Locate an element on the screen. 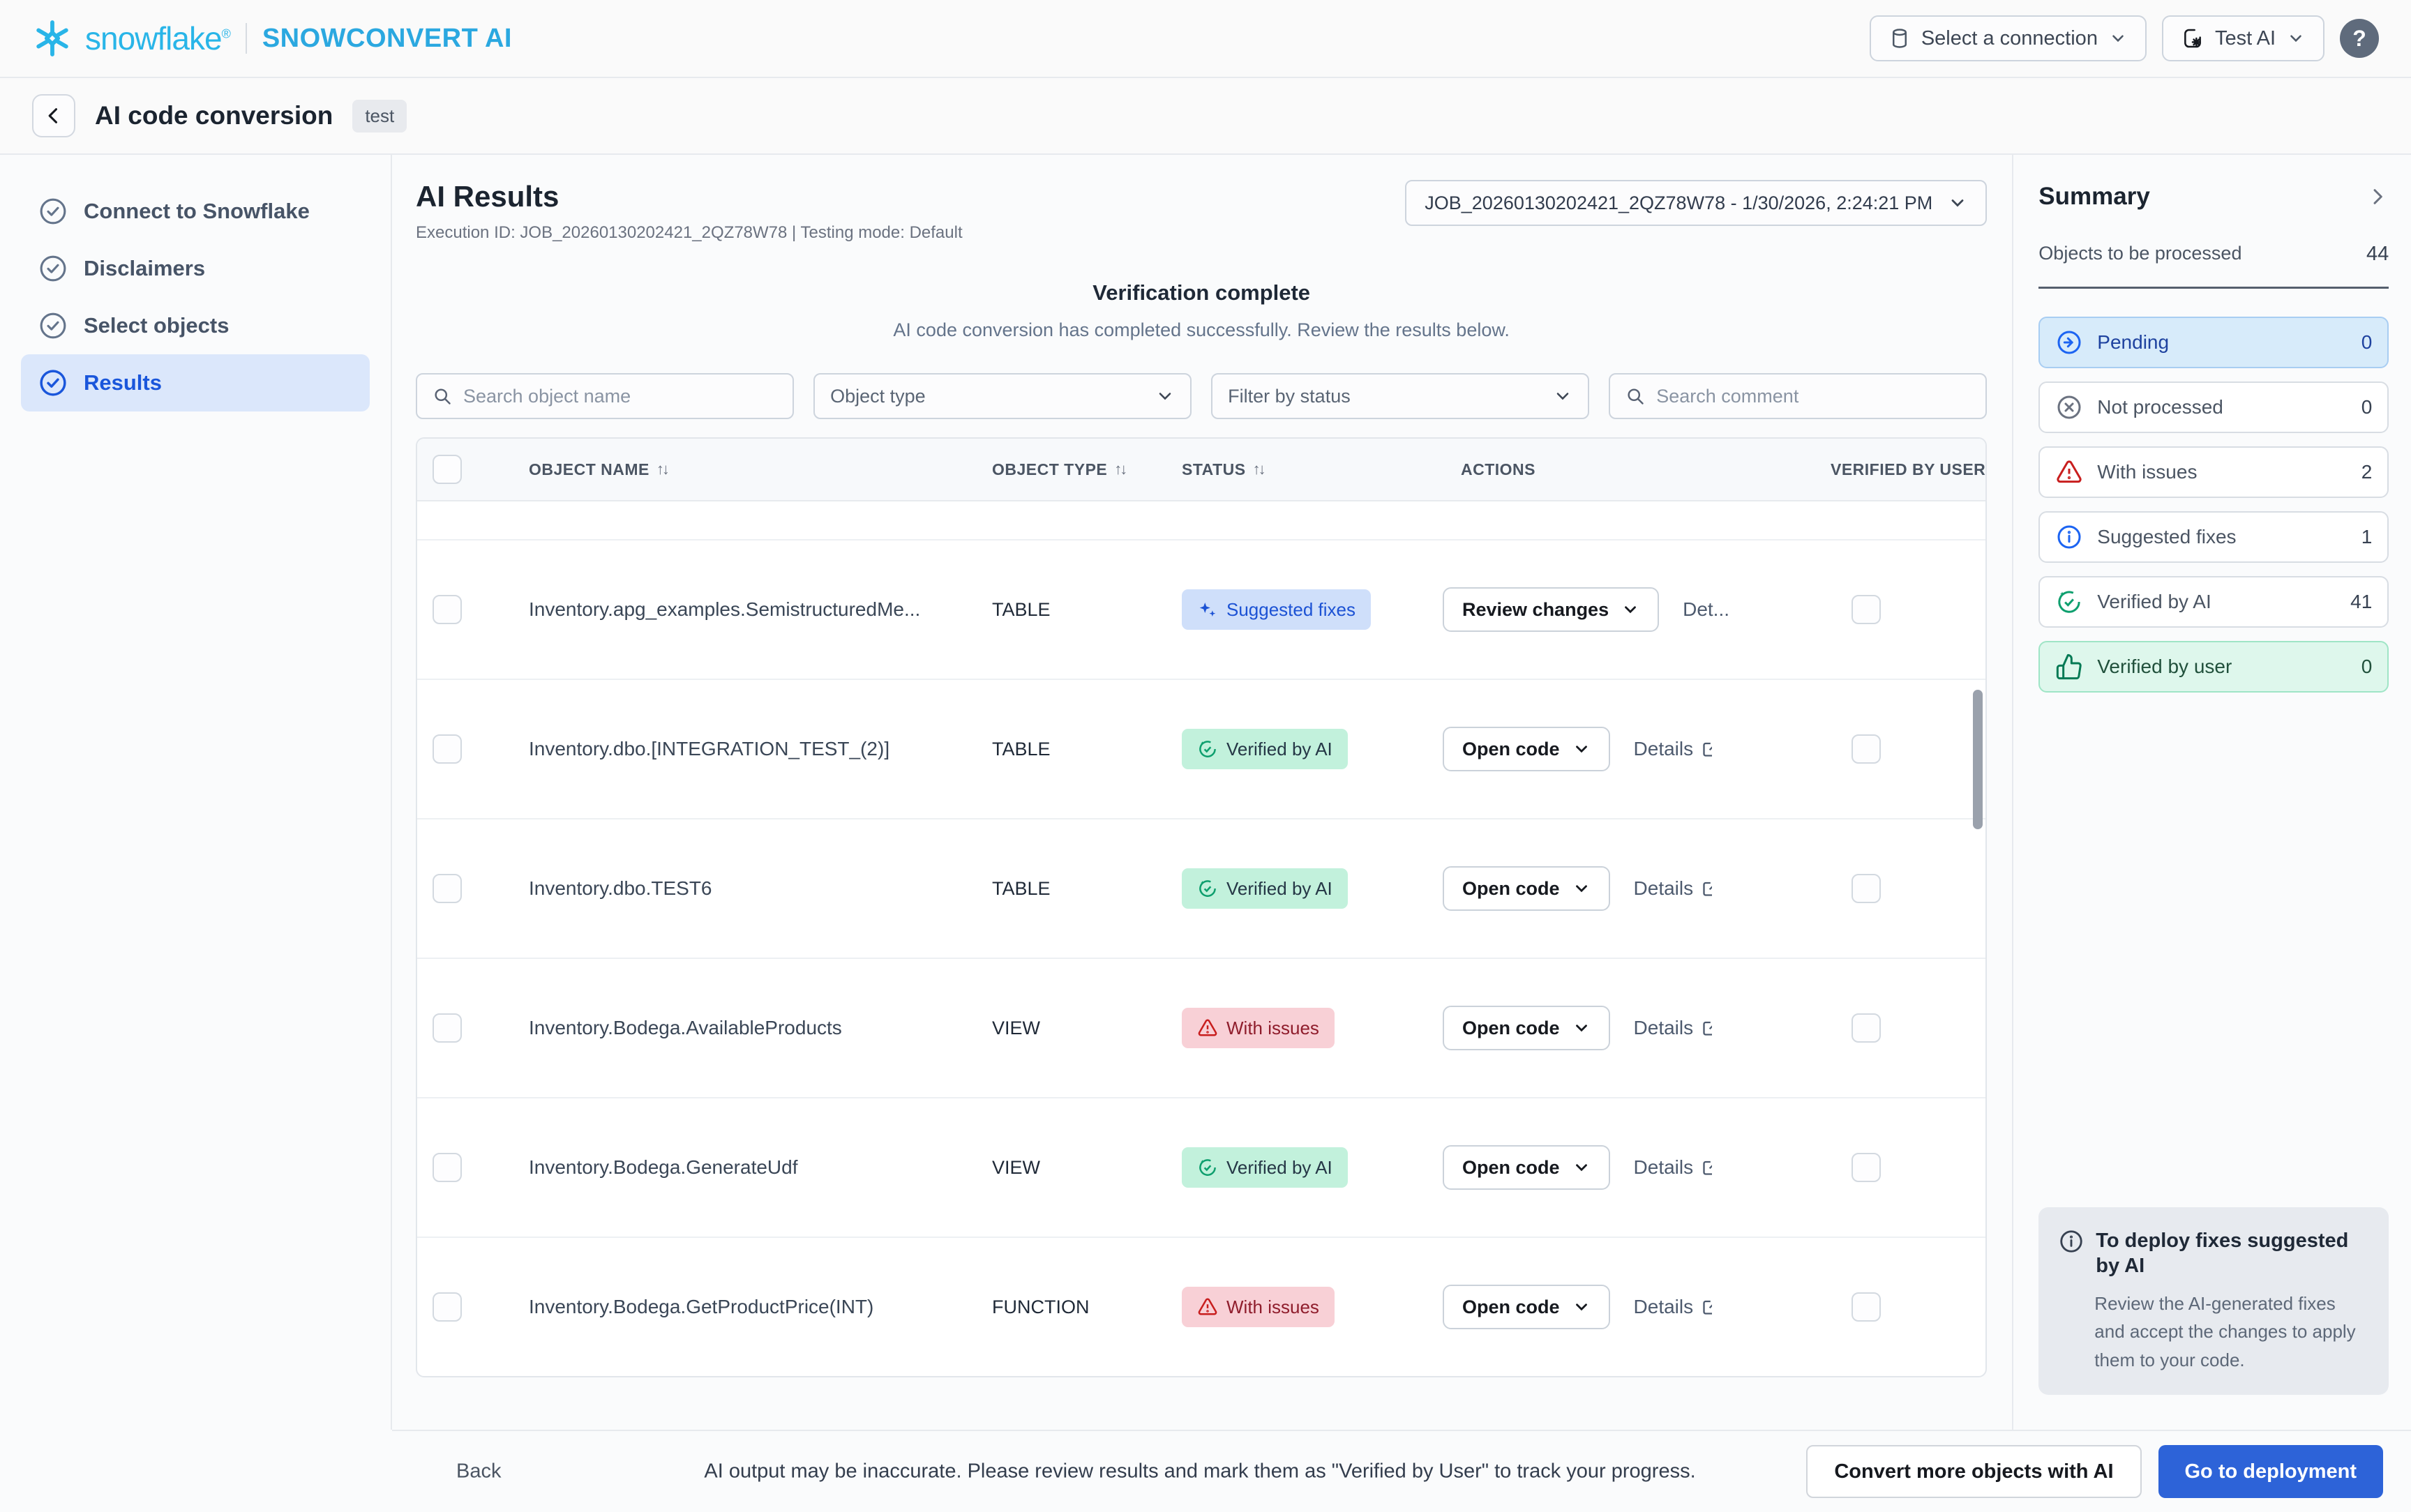  column-header-object-name: OBJECT NAME ↑↓ is located at coordinates (599, 469).